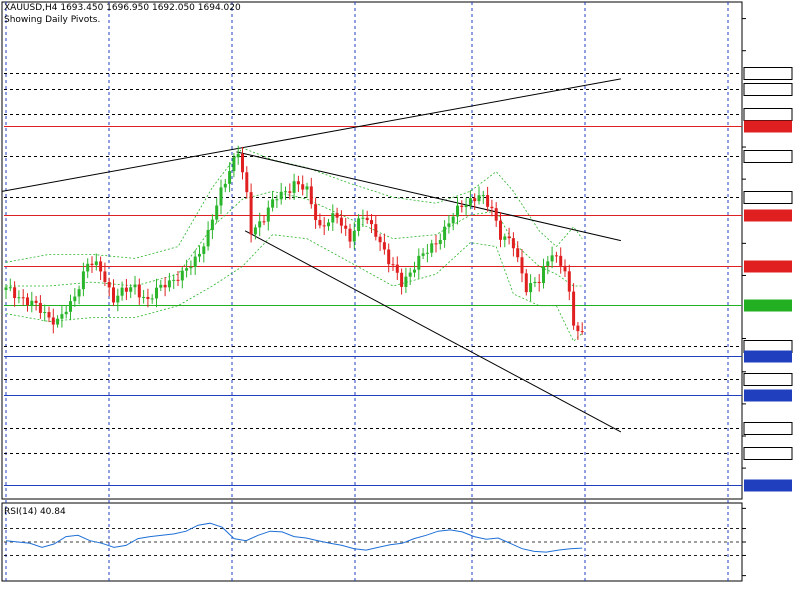 The image size is (800, 600). I want to click on falling-resistance-trendline, so click(429, 196).